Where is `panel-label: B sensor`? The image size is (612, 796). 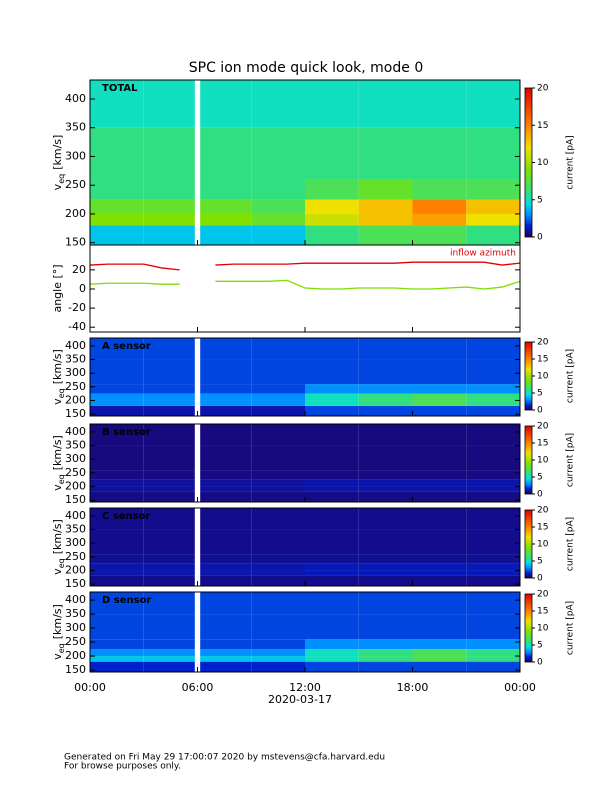
panel-label: B sensor is located at coordinates (126, 432).